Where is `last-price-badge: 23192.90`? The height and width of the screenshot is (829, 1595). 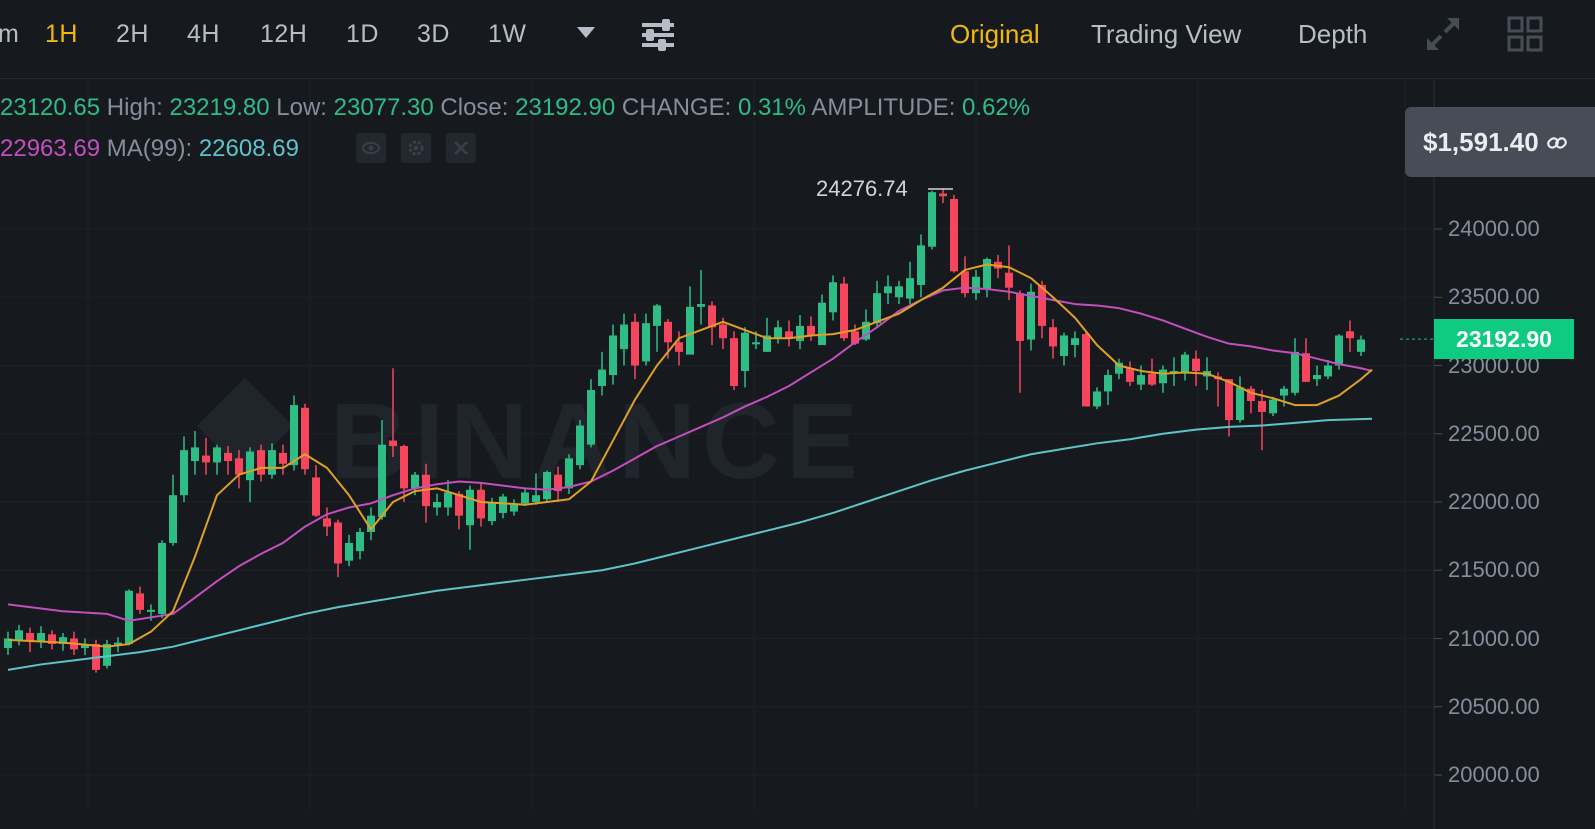 last-price-badge: 23192.90 is located at coordinates (1504, 339).